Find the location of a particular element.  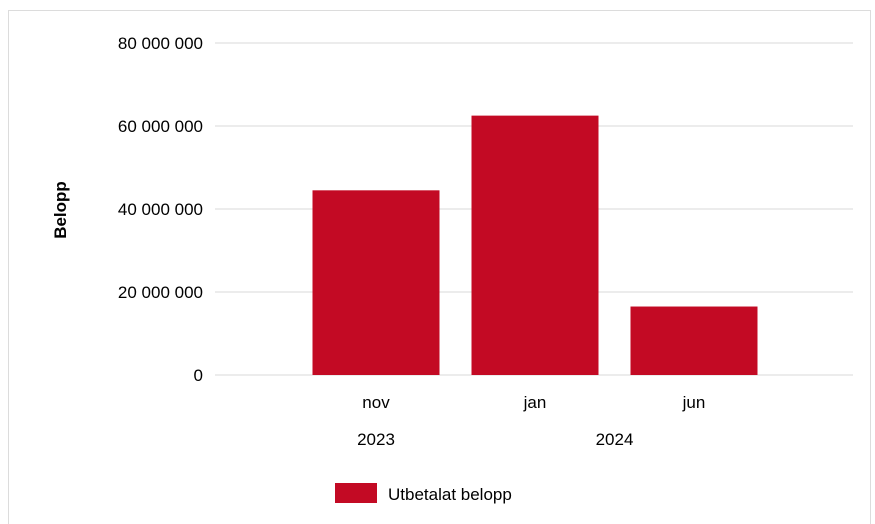

x-axis-year-groups: 2023 2024 is located at coordinates (495, 439).